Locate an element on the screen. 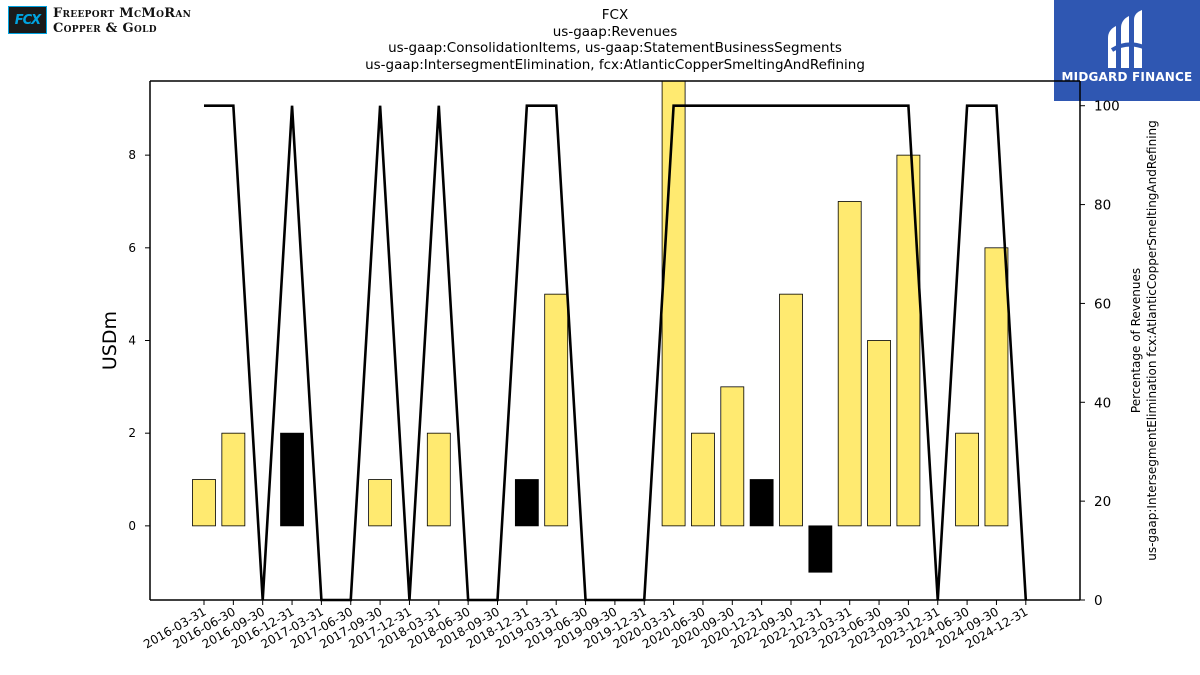 This screenshot has height=675, width=1200. y-tick-label-4: 4 is located at coordinates (132, 341).